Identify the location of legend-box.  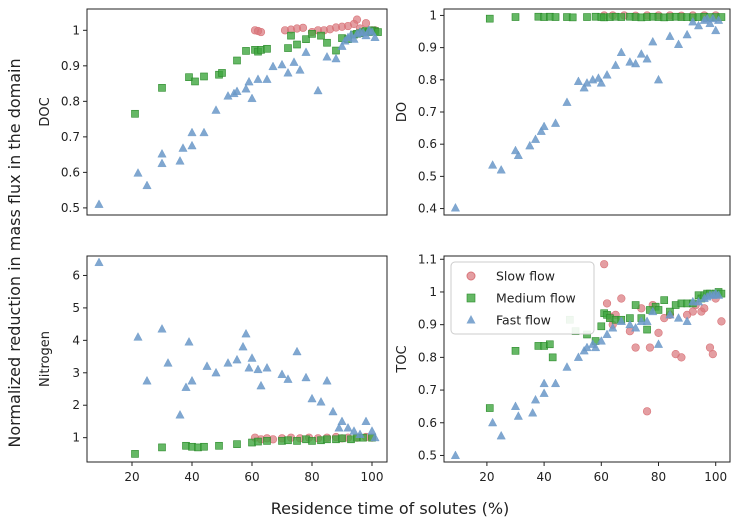
(522, 298).